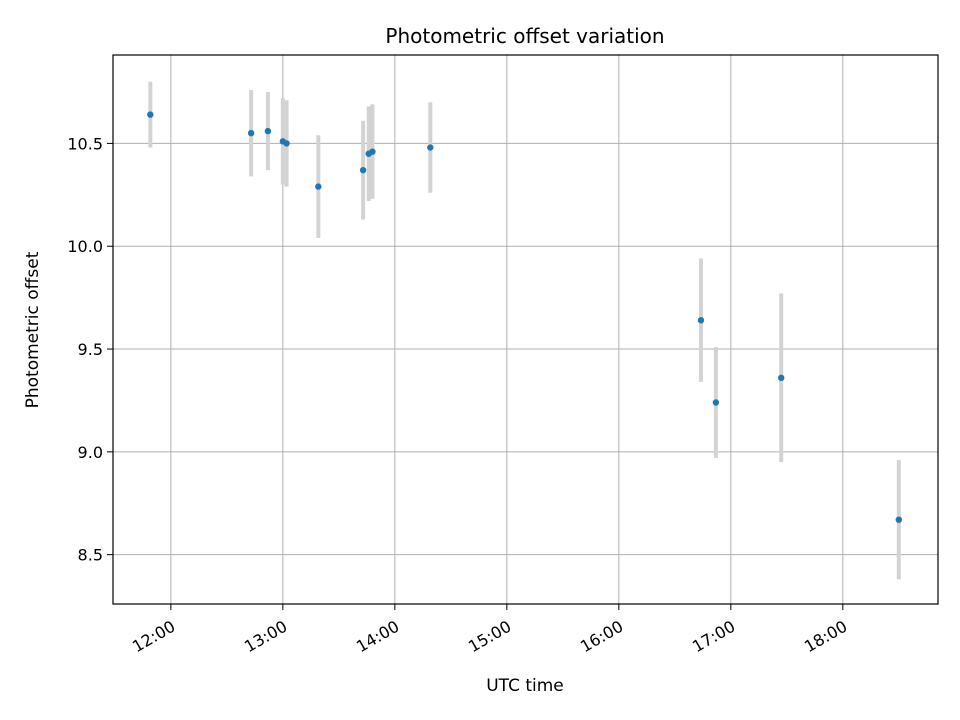  What do you see at coordinates (33, 329) in the screenshot?
I see `y-axis-label: Photometric offset` at bounding box center [33, 329].